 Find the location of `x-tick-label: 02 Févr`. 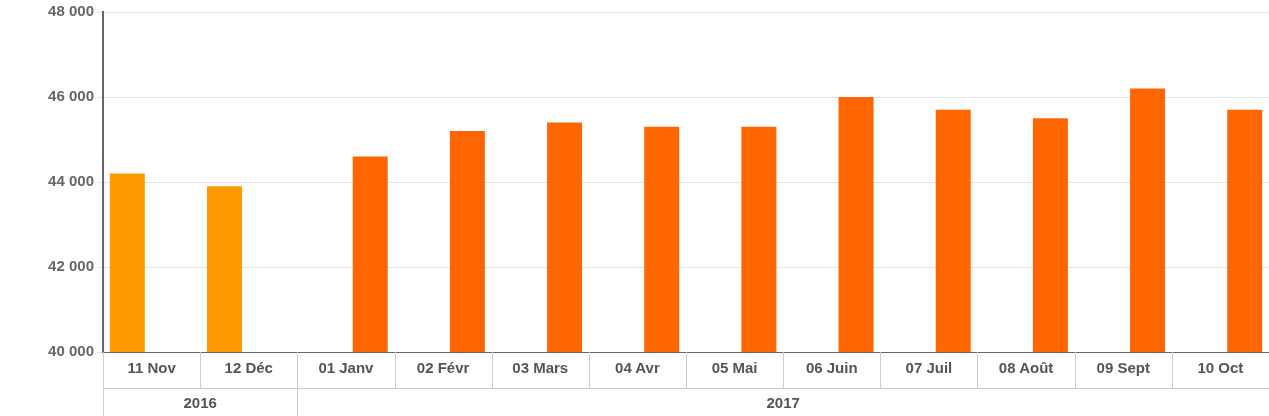

x-tick-label: 02 Févr is located at coordinates (443, 368).